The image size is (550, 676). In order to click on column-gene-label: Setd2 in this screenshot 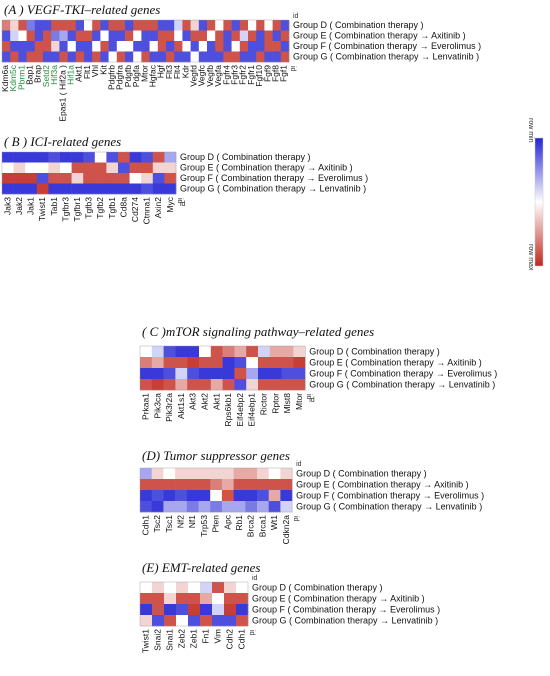, I will do `click(46, 76)`.